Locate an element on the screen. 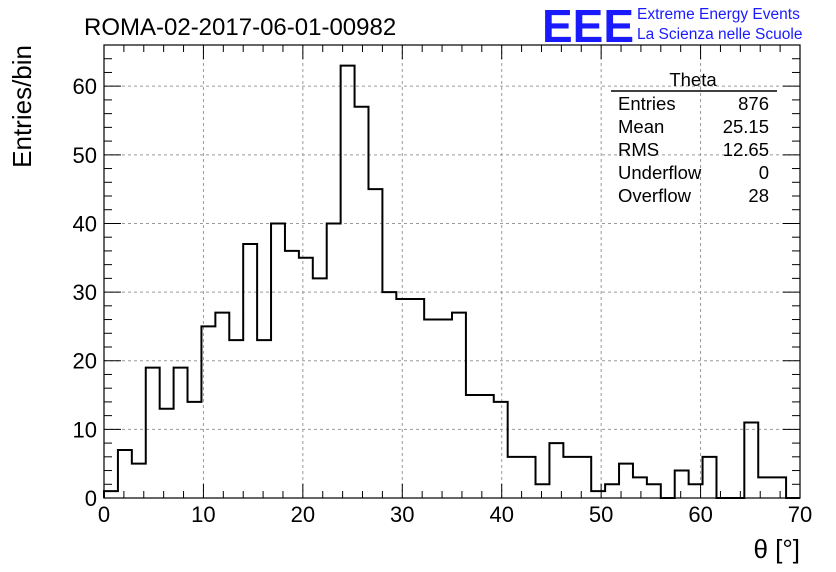 This screenshot has width=836, height=572. x-tick-label: 70 is located at coordinates (800, 514).